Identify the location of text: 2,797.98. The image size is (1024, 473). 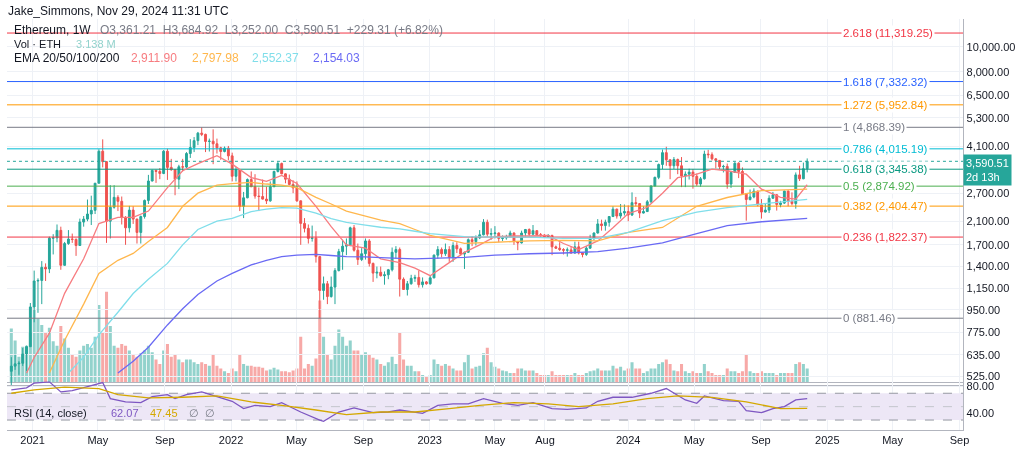
(216, 58).